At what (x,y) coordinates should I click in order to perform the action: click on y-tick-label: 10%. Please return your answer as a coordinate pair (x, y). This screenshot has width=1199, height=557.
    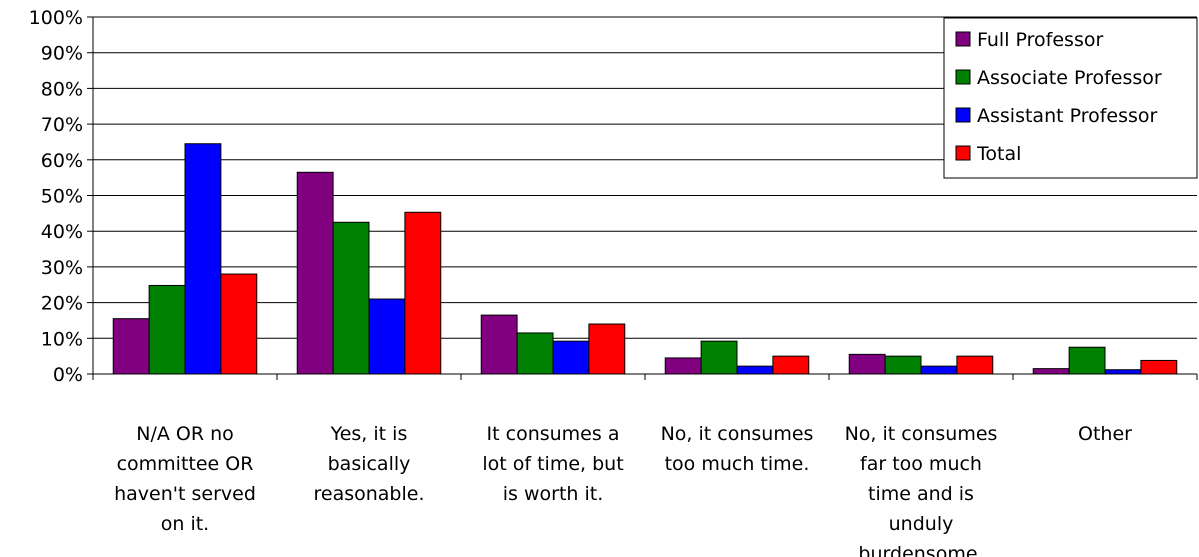
    Looking at the image, I should click on (62, 339).